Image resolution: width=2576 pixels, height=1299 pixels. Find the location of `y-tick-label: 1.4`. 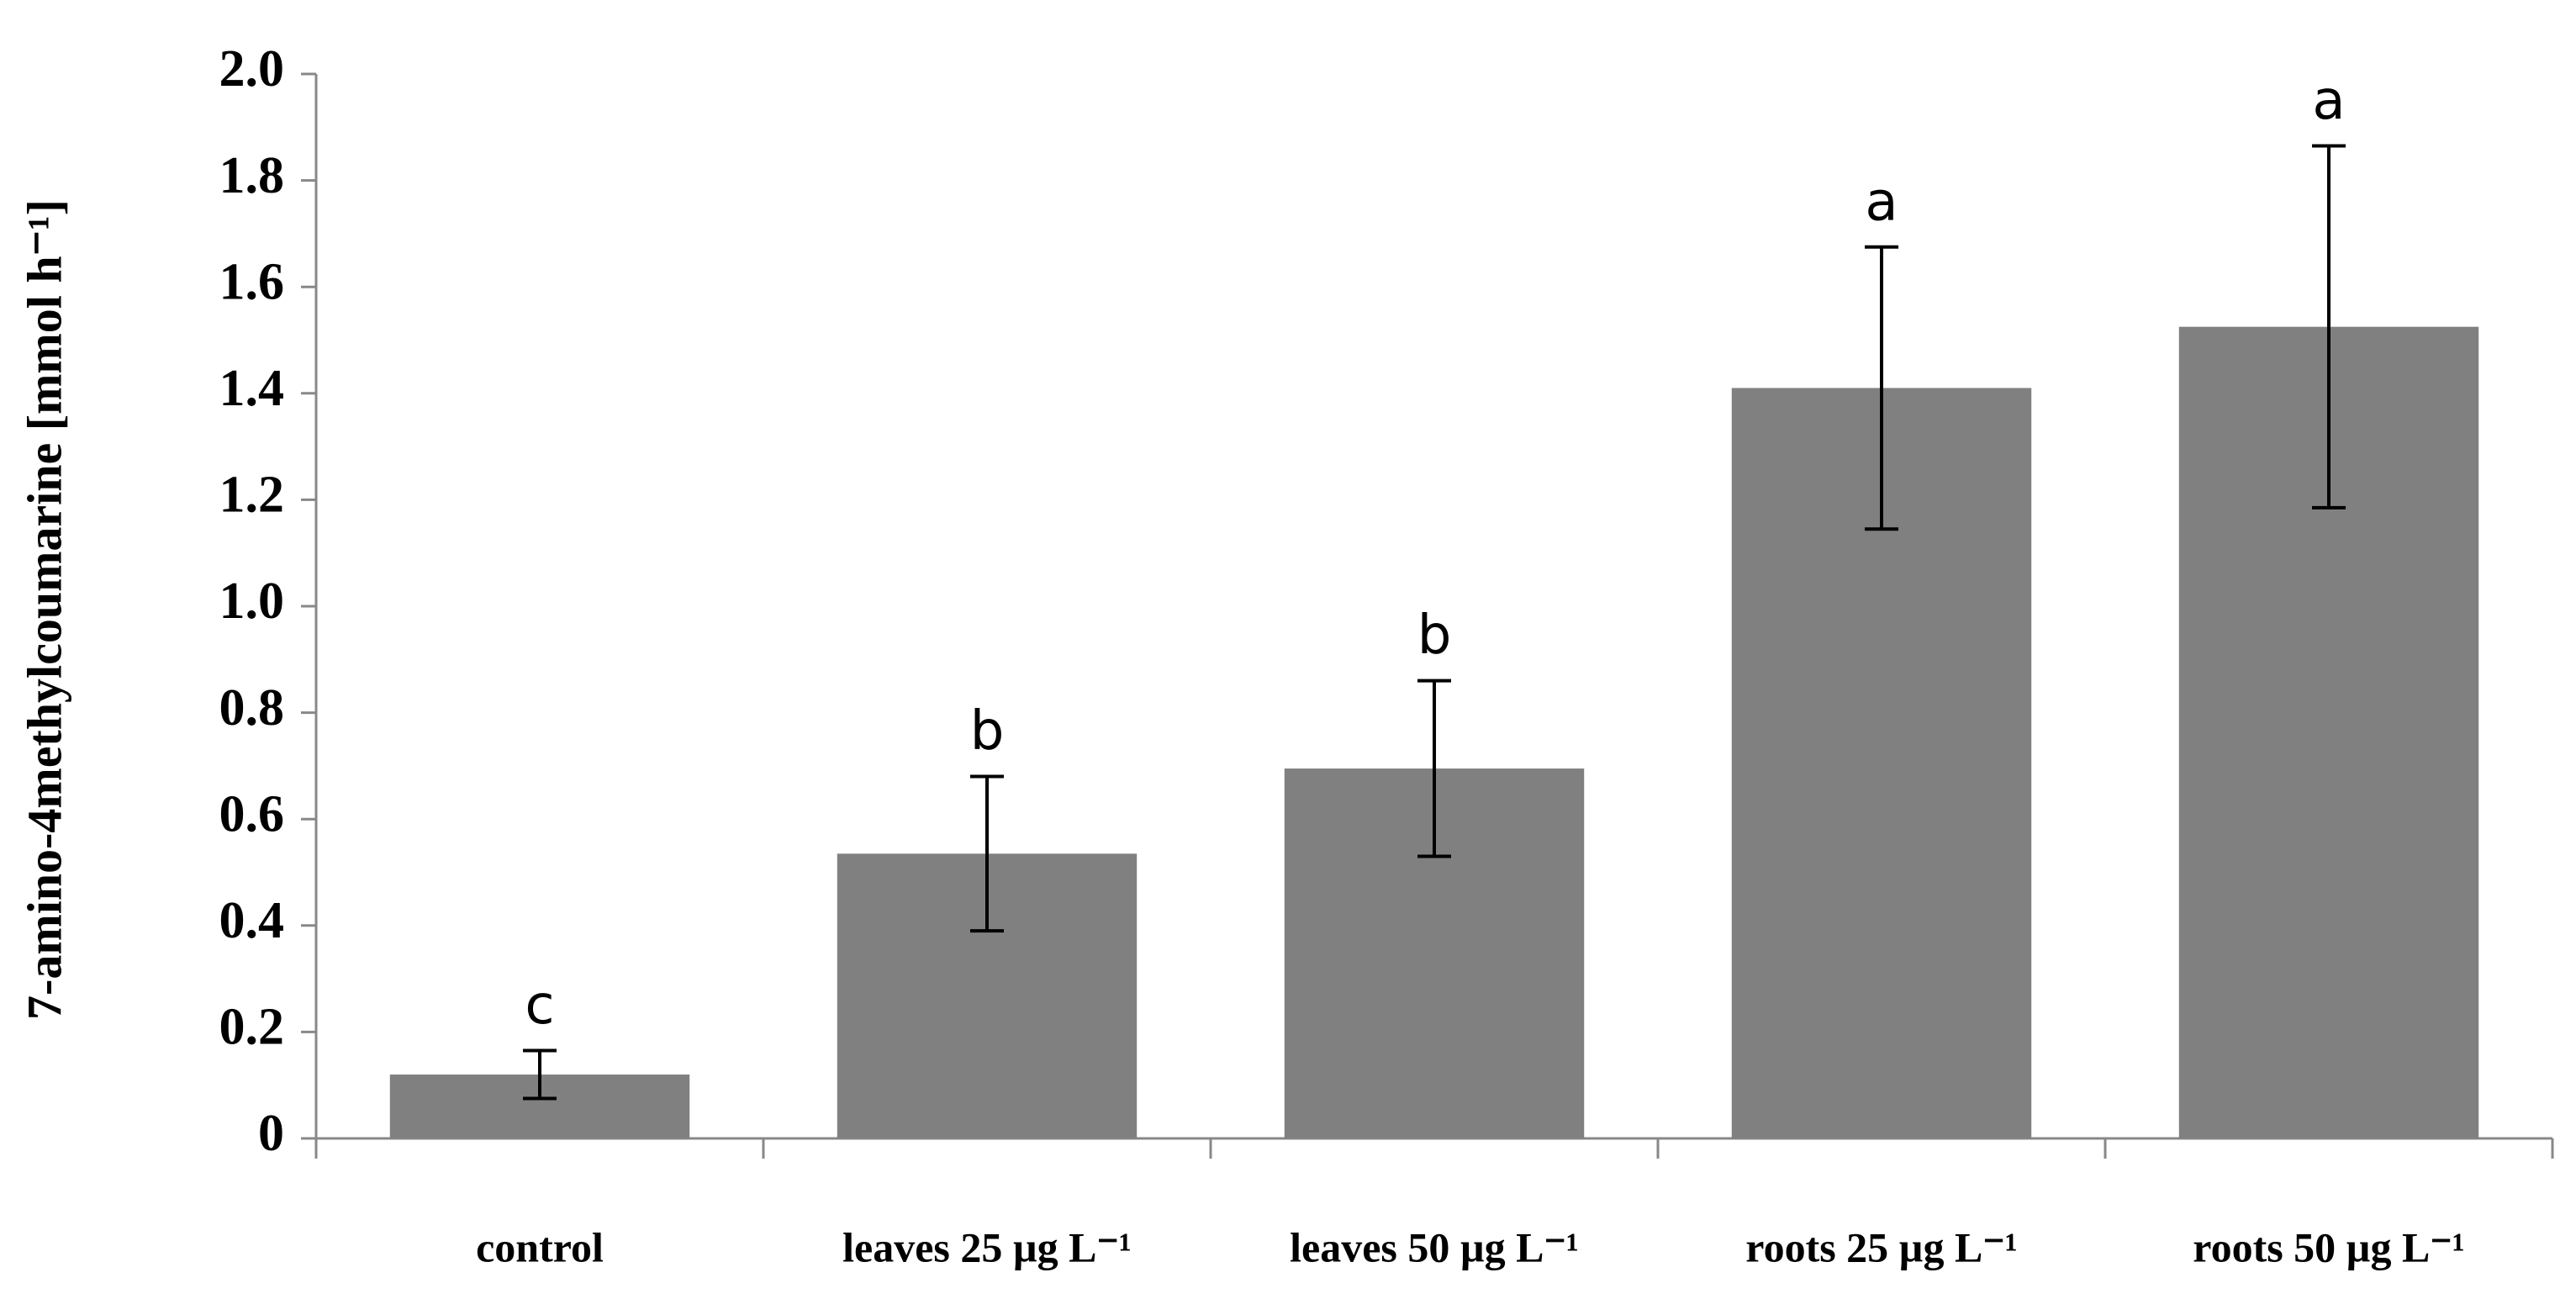

y-tick-label: 1.4 is located at coordinates (252, 388).